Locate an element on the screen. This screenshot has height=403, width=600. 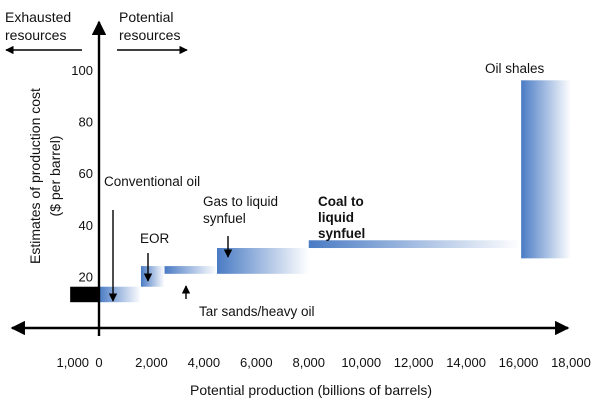
annotation-coal-to-liquid: Coal to liquid synfuel is located at coordinates (343, 217).